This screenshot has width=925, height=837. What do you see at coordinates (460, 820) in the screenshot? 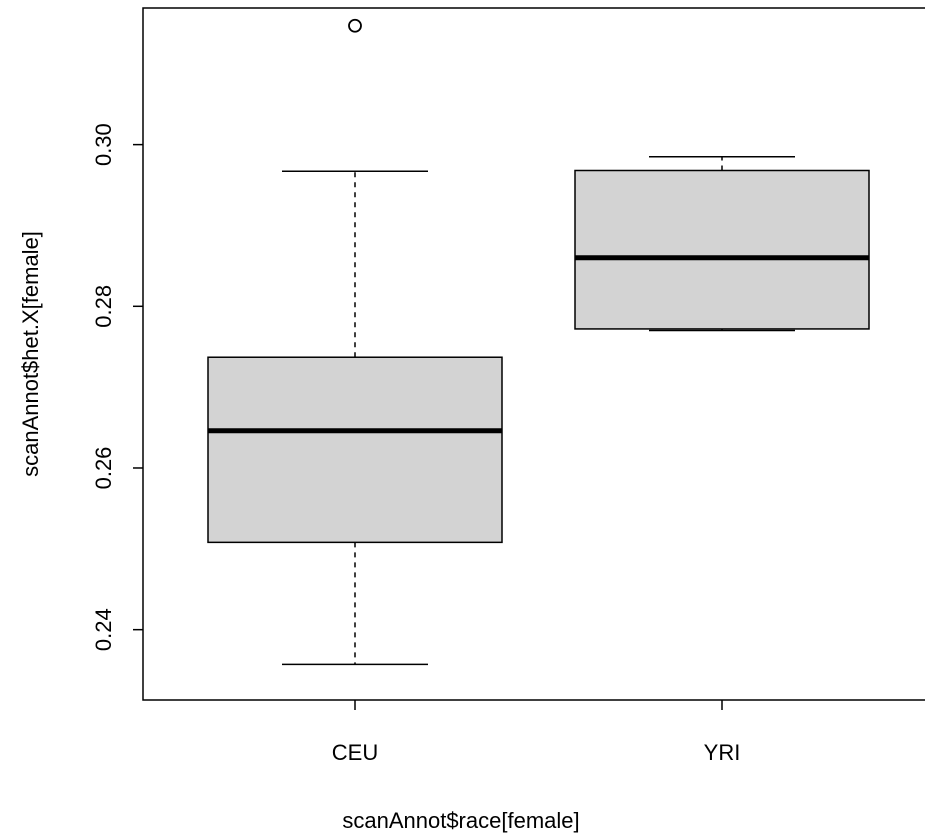
I see `x-axis-title: scanAnnot$race[female]` at bounding box center [460, 820].